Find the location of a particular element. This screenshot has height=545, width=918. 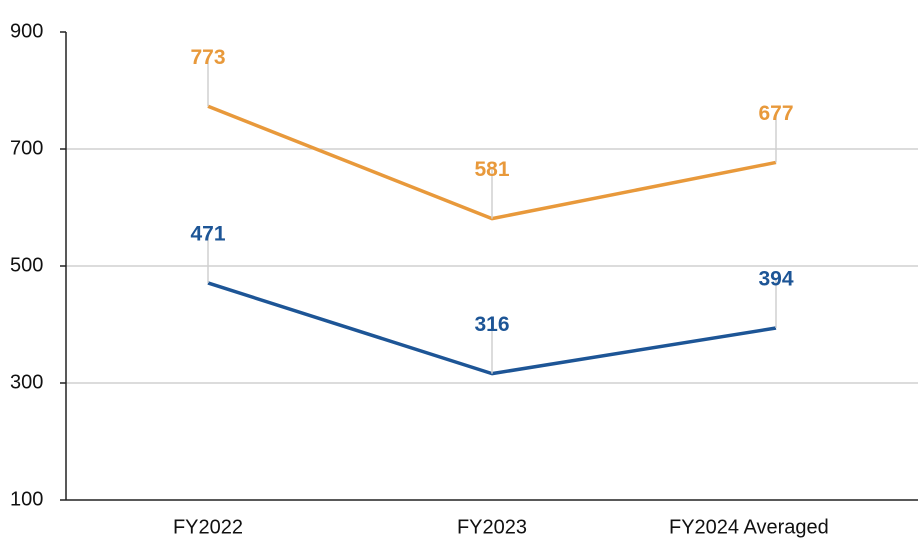

data-label: 773 is located at coordinates (207, 57).